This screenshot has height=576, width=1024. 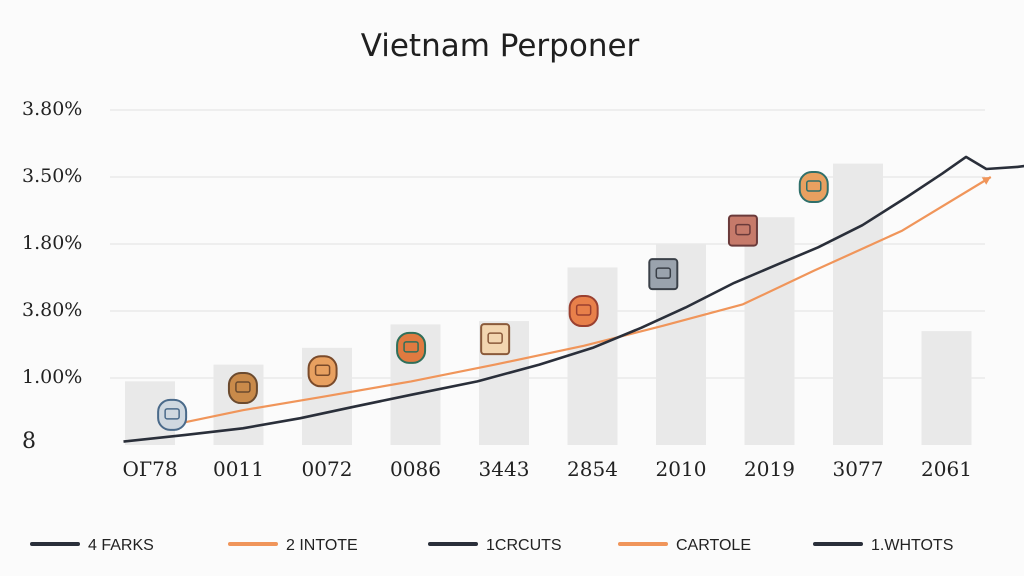 I want to click on y-tick-label: 1.80%, so click(x=52, y=243).